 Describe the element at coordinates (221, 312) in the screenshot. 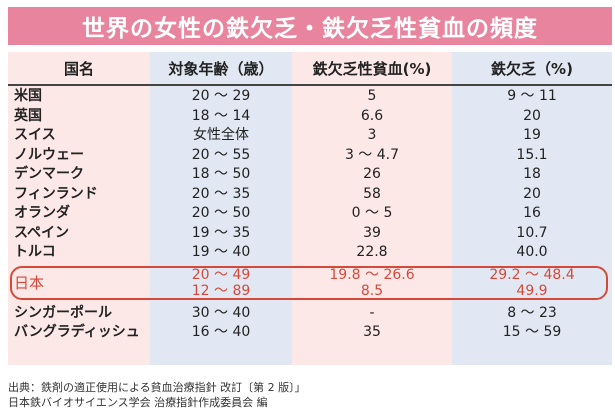

I see `age-cell: 30 〜 40` at that location.